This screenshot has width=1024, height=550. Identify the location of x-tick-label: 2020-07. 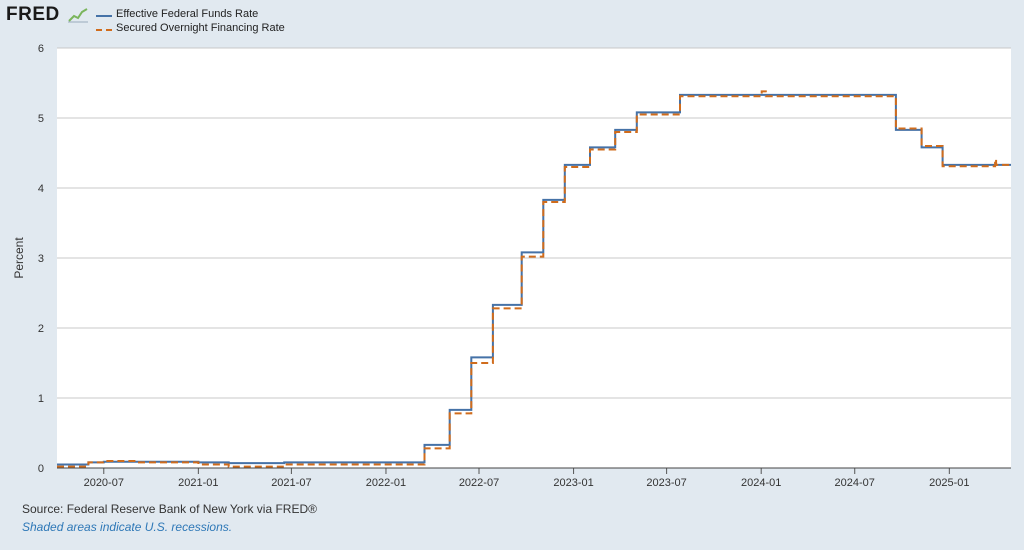
(104, 483).